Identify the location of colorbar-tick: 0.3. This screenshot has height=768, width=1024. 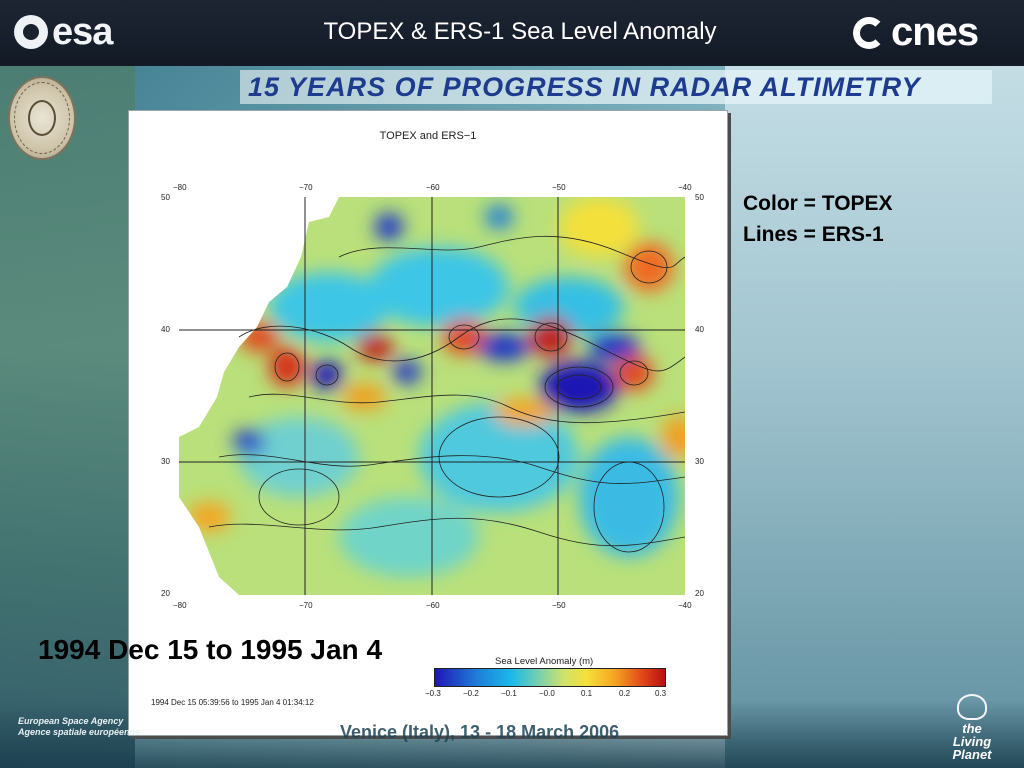
(661, 693).